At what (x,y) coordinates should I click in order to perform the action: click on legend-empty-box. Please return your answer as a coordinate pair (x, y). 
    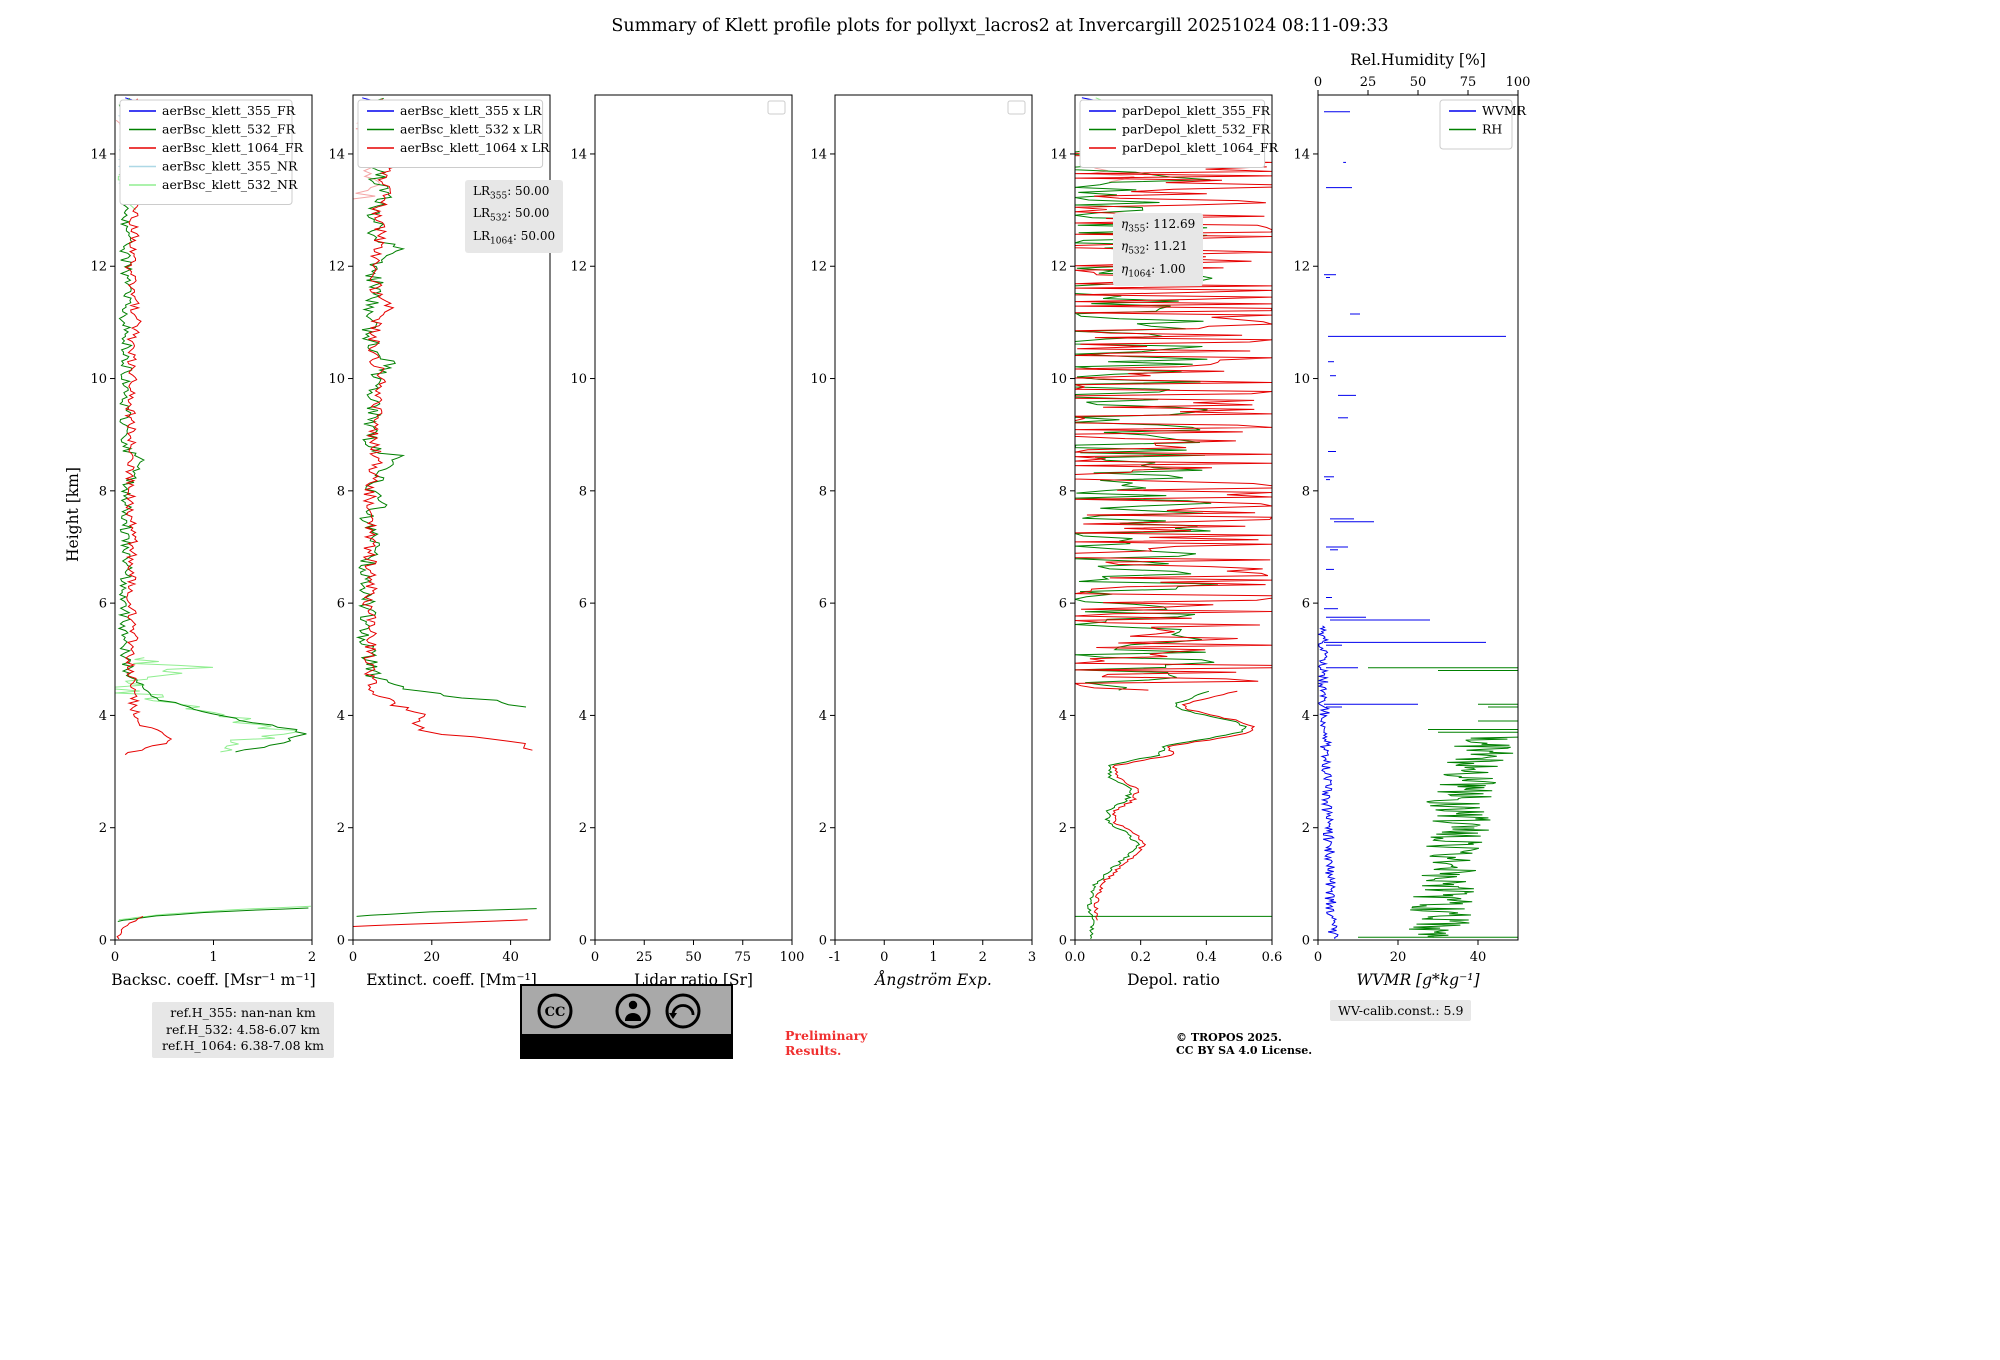
    Looking at the image, I should click on (1016, 107).